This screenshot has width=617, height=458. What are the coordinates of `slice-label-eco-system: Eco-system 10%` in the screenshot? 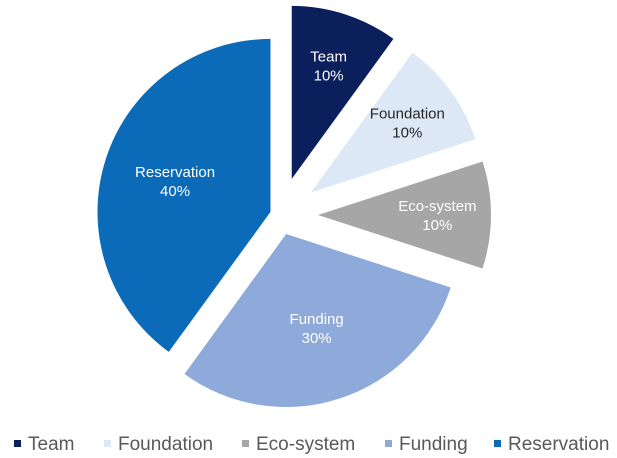 It's located at (437, 216).